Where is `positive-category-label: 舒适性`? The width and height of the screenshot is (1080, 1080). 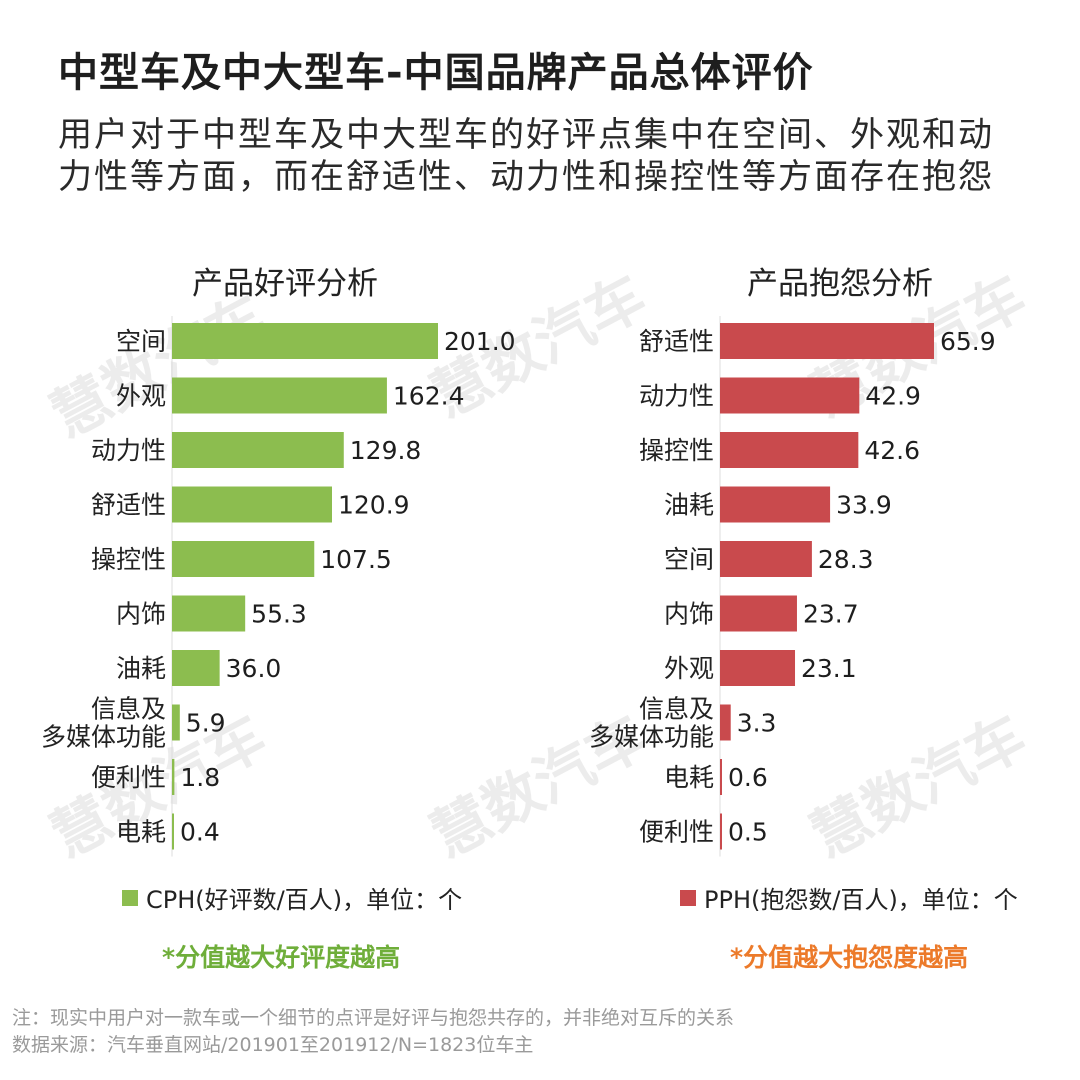
positive-category-label: 舒适性 is located at coordinates (128, 505).